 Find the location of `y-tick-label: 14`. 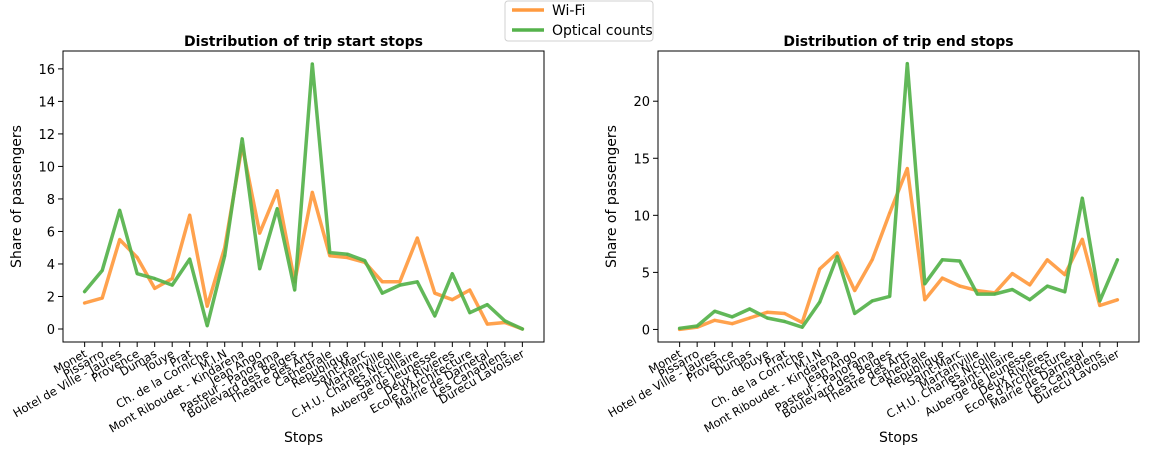

y-tick-label: 14 is located at coordinates (46, 102).